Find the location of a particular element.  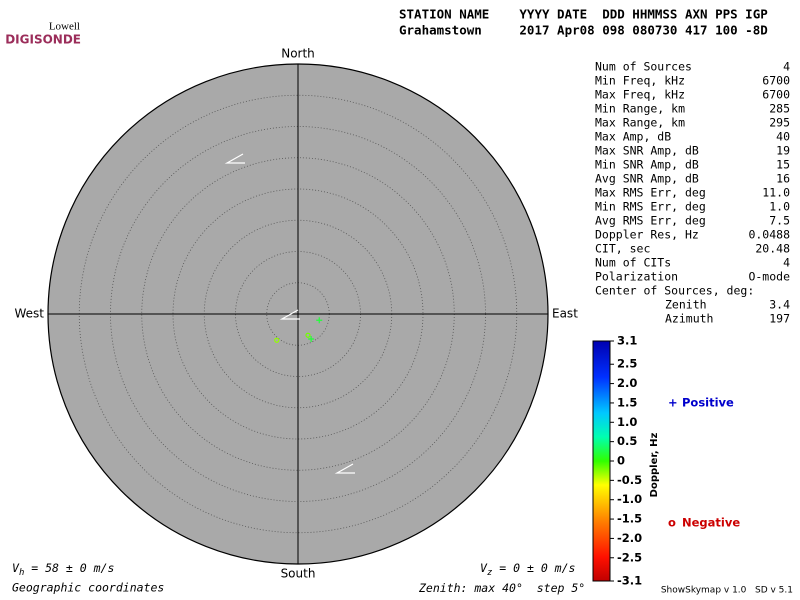

vz-sub: z is located at coordinates (489, 573).